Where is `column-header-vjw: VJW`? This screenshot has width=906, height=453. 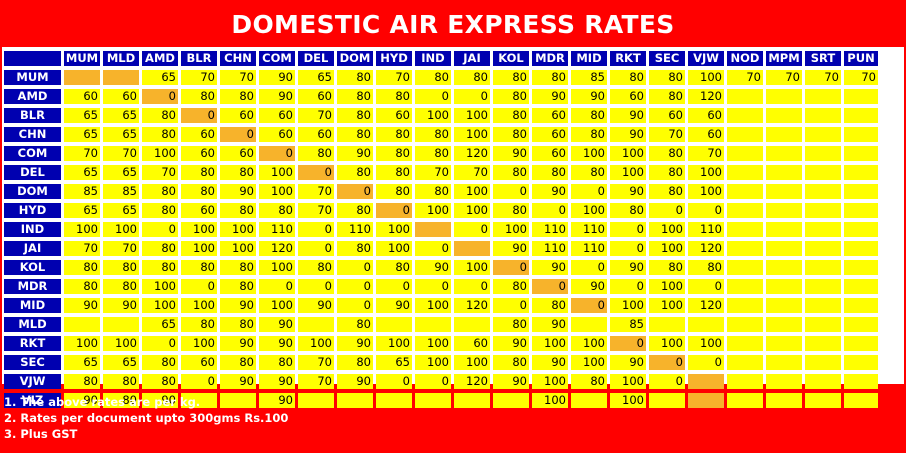
column-header-vjw: VJW is located at coordinates (706, 58).